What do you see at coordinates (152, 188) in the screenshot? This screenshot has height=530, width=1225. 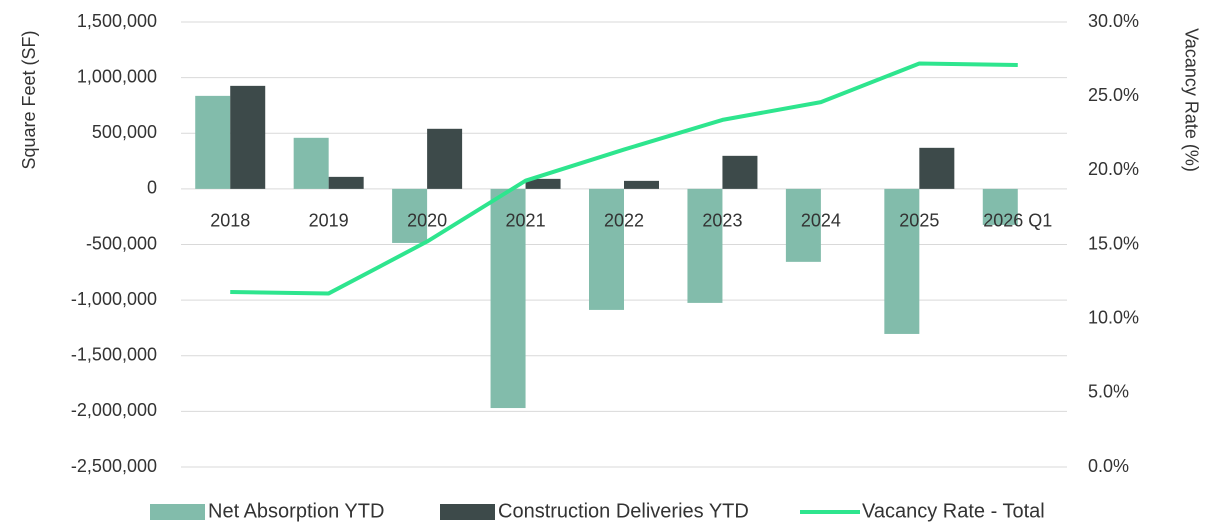 I see `y-tick-label: 0` at bounding box center [152, 188].